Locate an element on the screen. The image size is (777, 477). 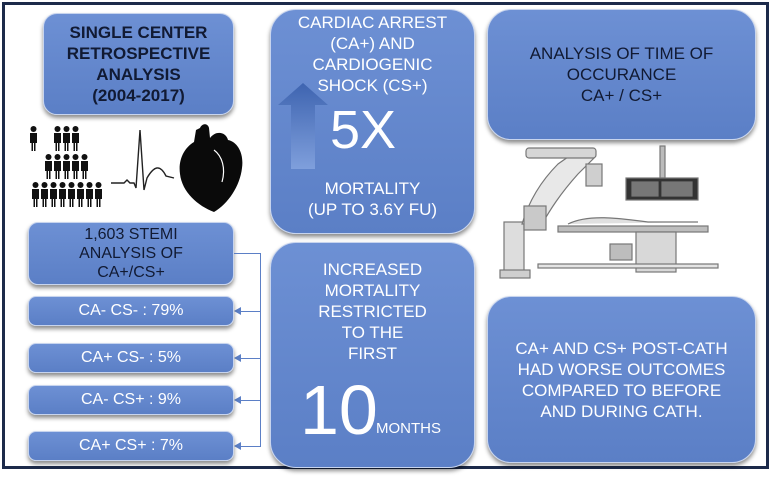
people-icon is located at coordinates (66, 166).